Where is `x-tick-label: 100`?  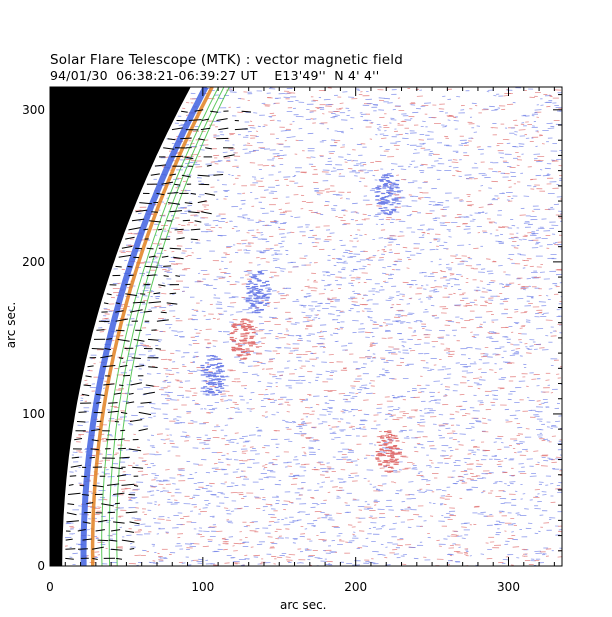
x-tick-label: 100 is located at coordinates (202, 587).